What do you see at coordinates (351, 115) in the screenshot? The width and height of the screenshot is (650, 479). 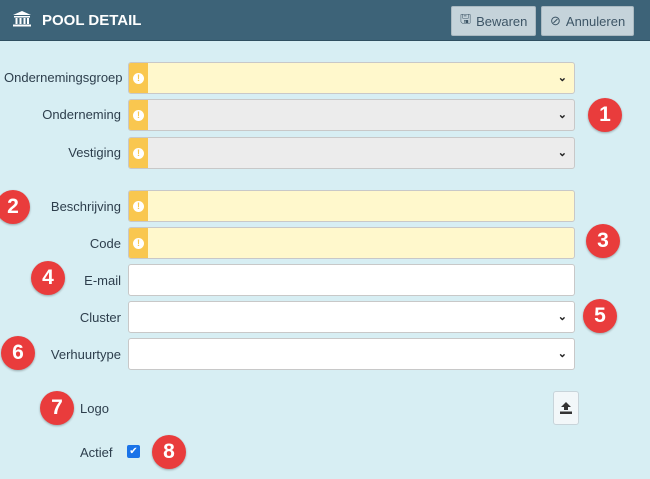 I see `onderneming-select: ! ⌄` at bounding box center [351, 115].